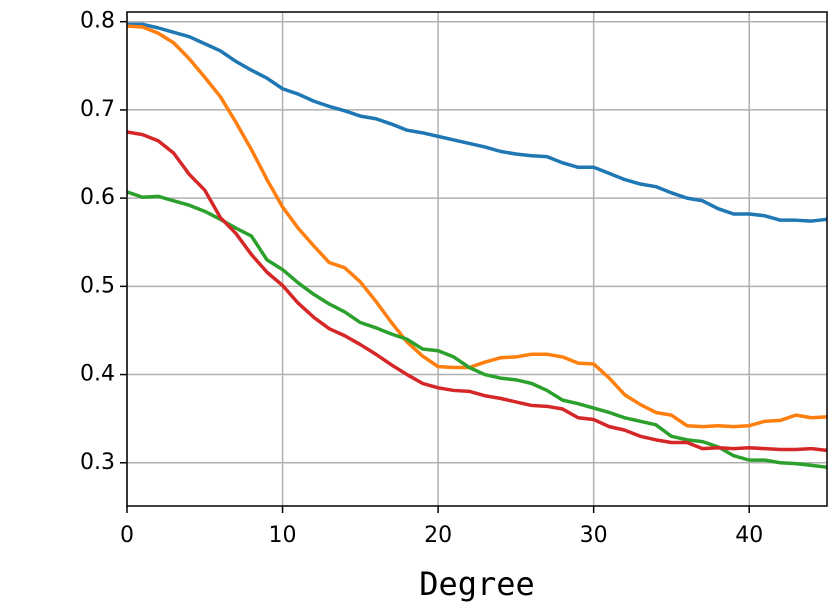 Image resolution: width=831 pixels, height=610 pixels. I want to click on x-tick-label: 30, so click(594, 535).